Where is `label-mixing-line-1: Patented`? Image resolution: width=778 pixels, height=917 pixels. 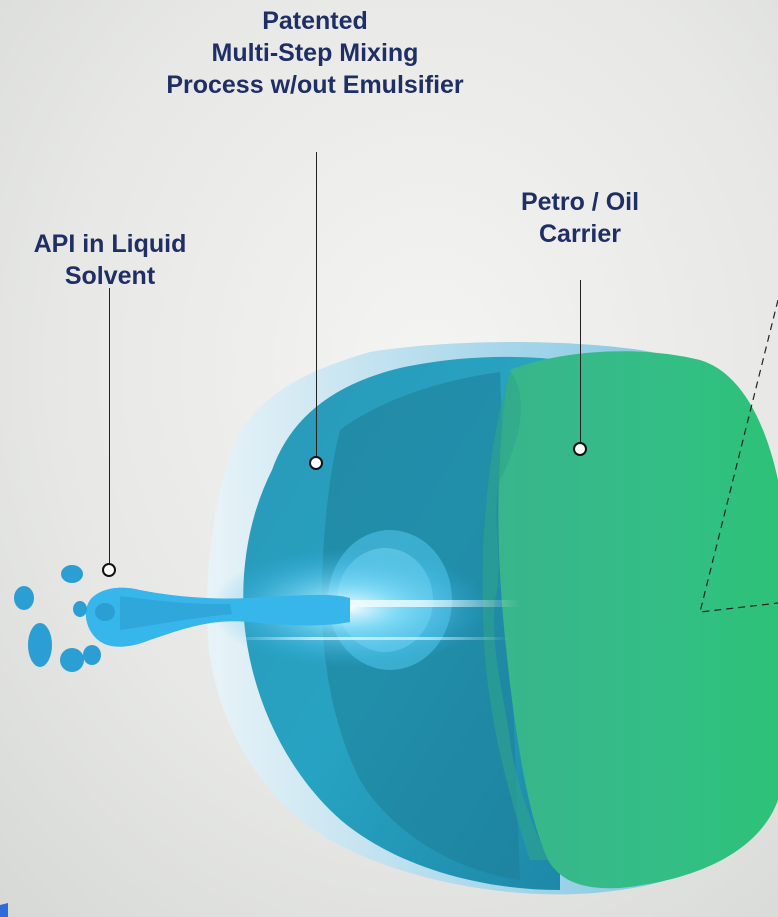 label-mixing-line-1: Patented is located at coordinates (315, 21).